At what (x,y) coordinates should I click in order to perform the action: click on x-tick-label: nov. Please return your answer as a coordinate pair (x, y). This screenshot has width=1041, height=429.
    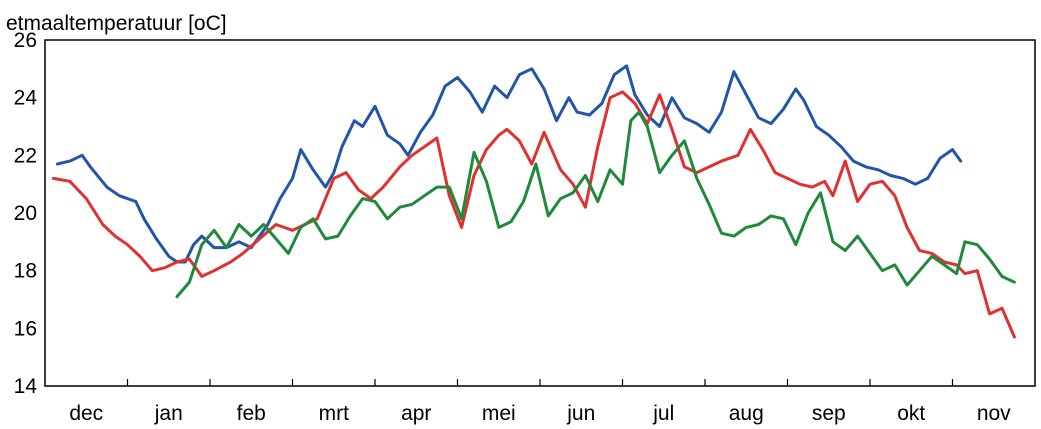
    Looking at the image, I should click on (994, 413).